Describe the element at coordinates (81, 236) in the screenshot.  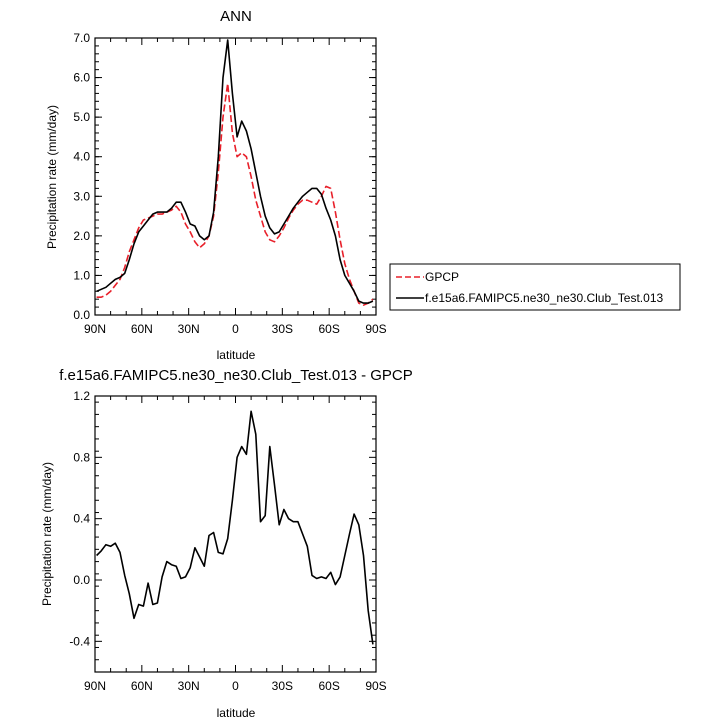
I see `y-tick-label: 2.0` at that location.